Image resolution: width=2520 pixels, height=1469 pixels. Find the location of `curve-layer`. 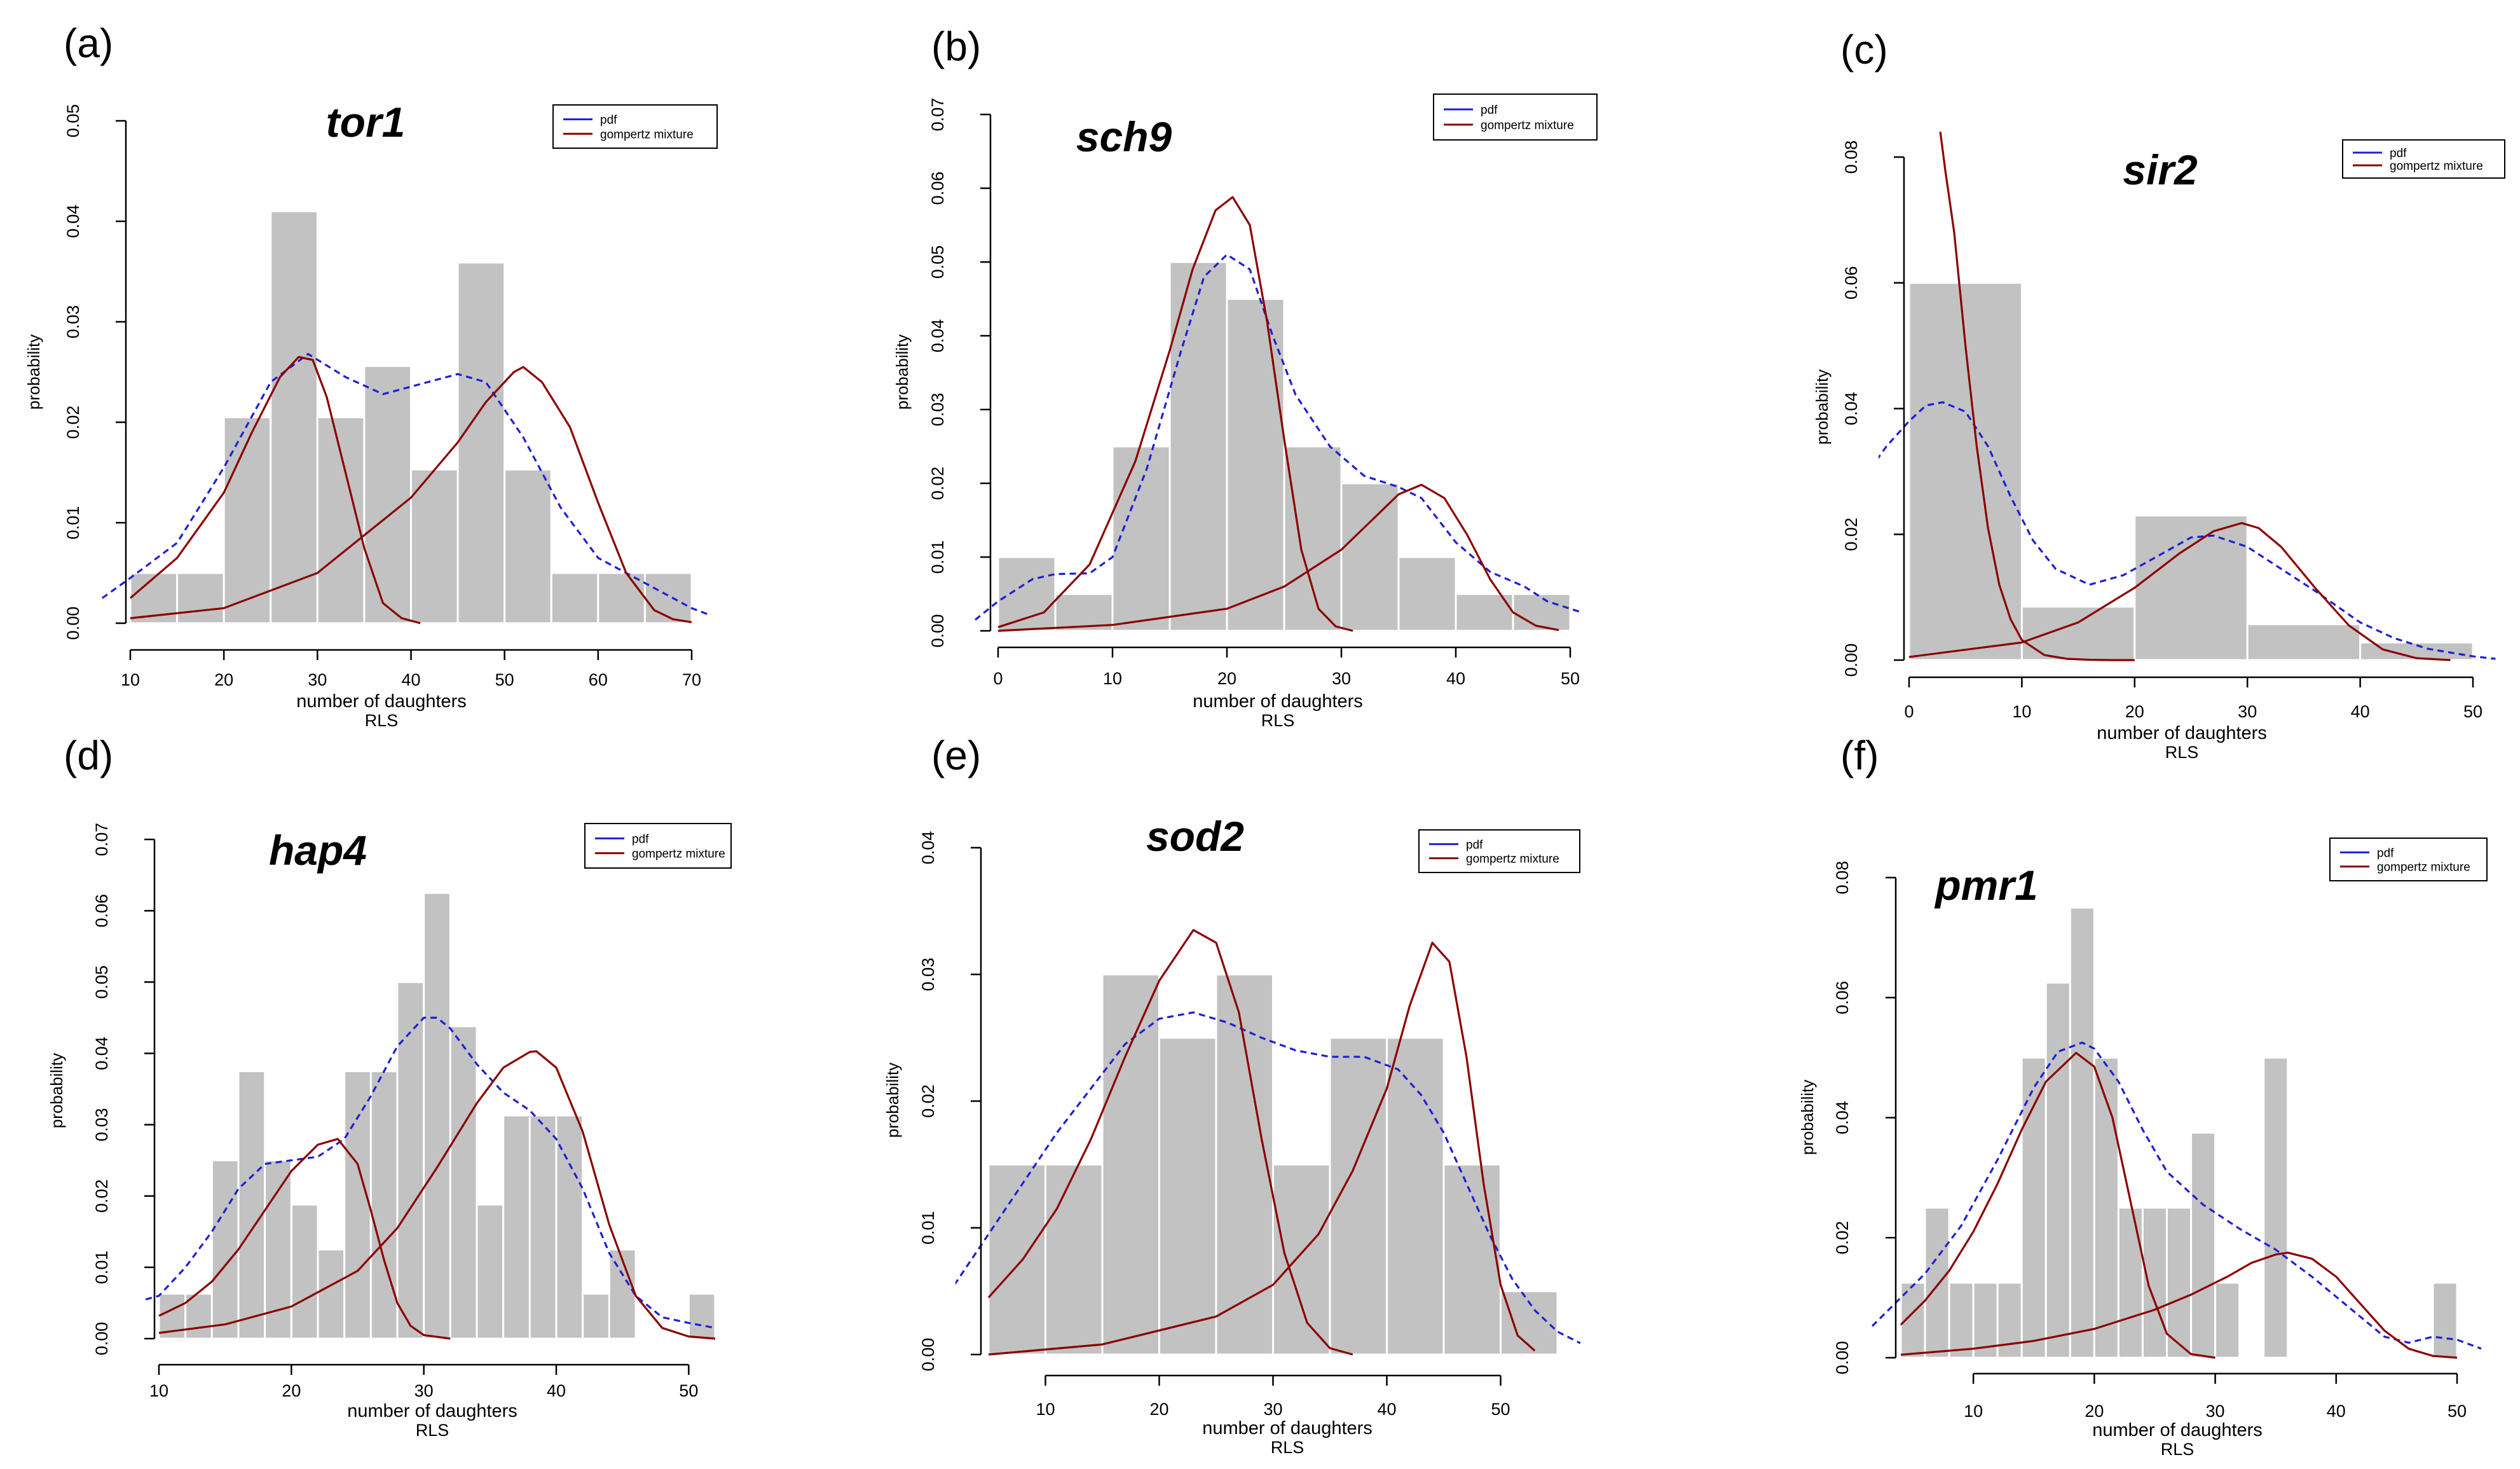

curve-layer is located at coordinates (406, 488).